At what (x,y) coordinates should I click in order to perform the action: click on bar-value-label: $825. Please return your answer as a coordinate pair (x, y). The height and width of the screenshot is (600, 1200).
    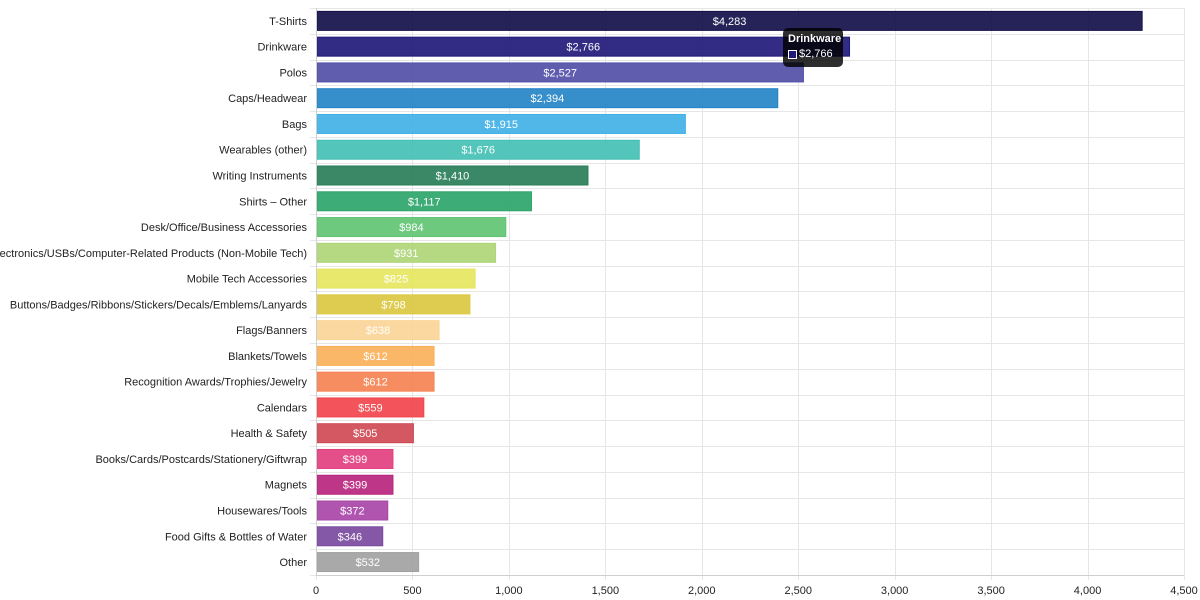
    Looking at the image, I should click on (396, 280).